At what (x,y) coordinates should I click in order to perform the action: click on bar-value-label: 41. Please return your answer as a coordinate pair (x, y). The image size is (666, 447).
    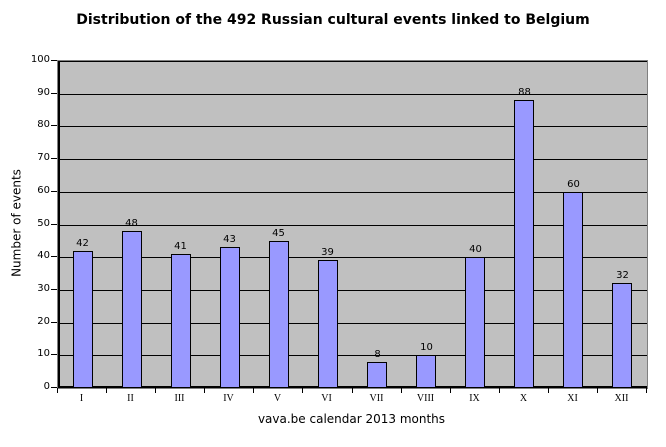
    Looking at the image, I should click on (180, 246).